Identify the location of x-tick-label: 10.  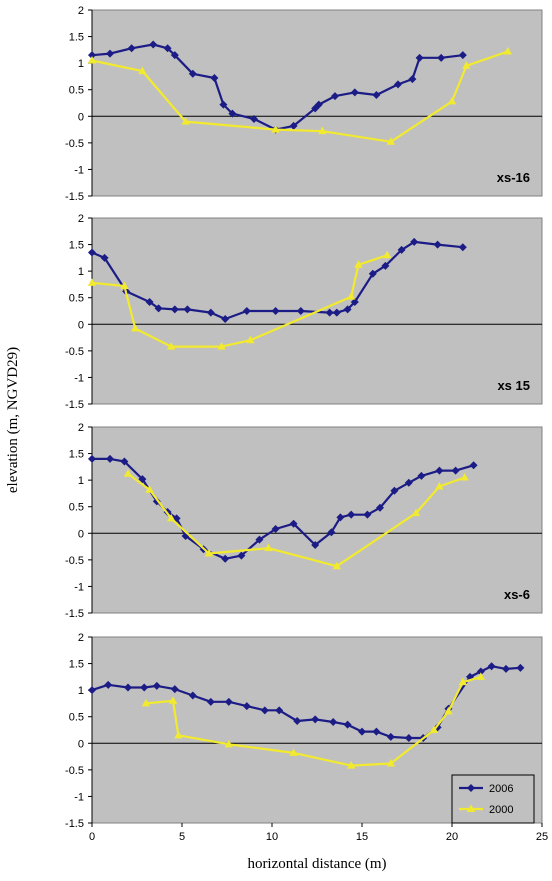
(272, 837).